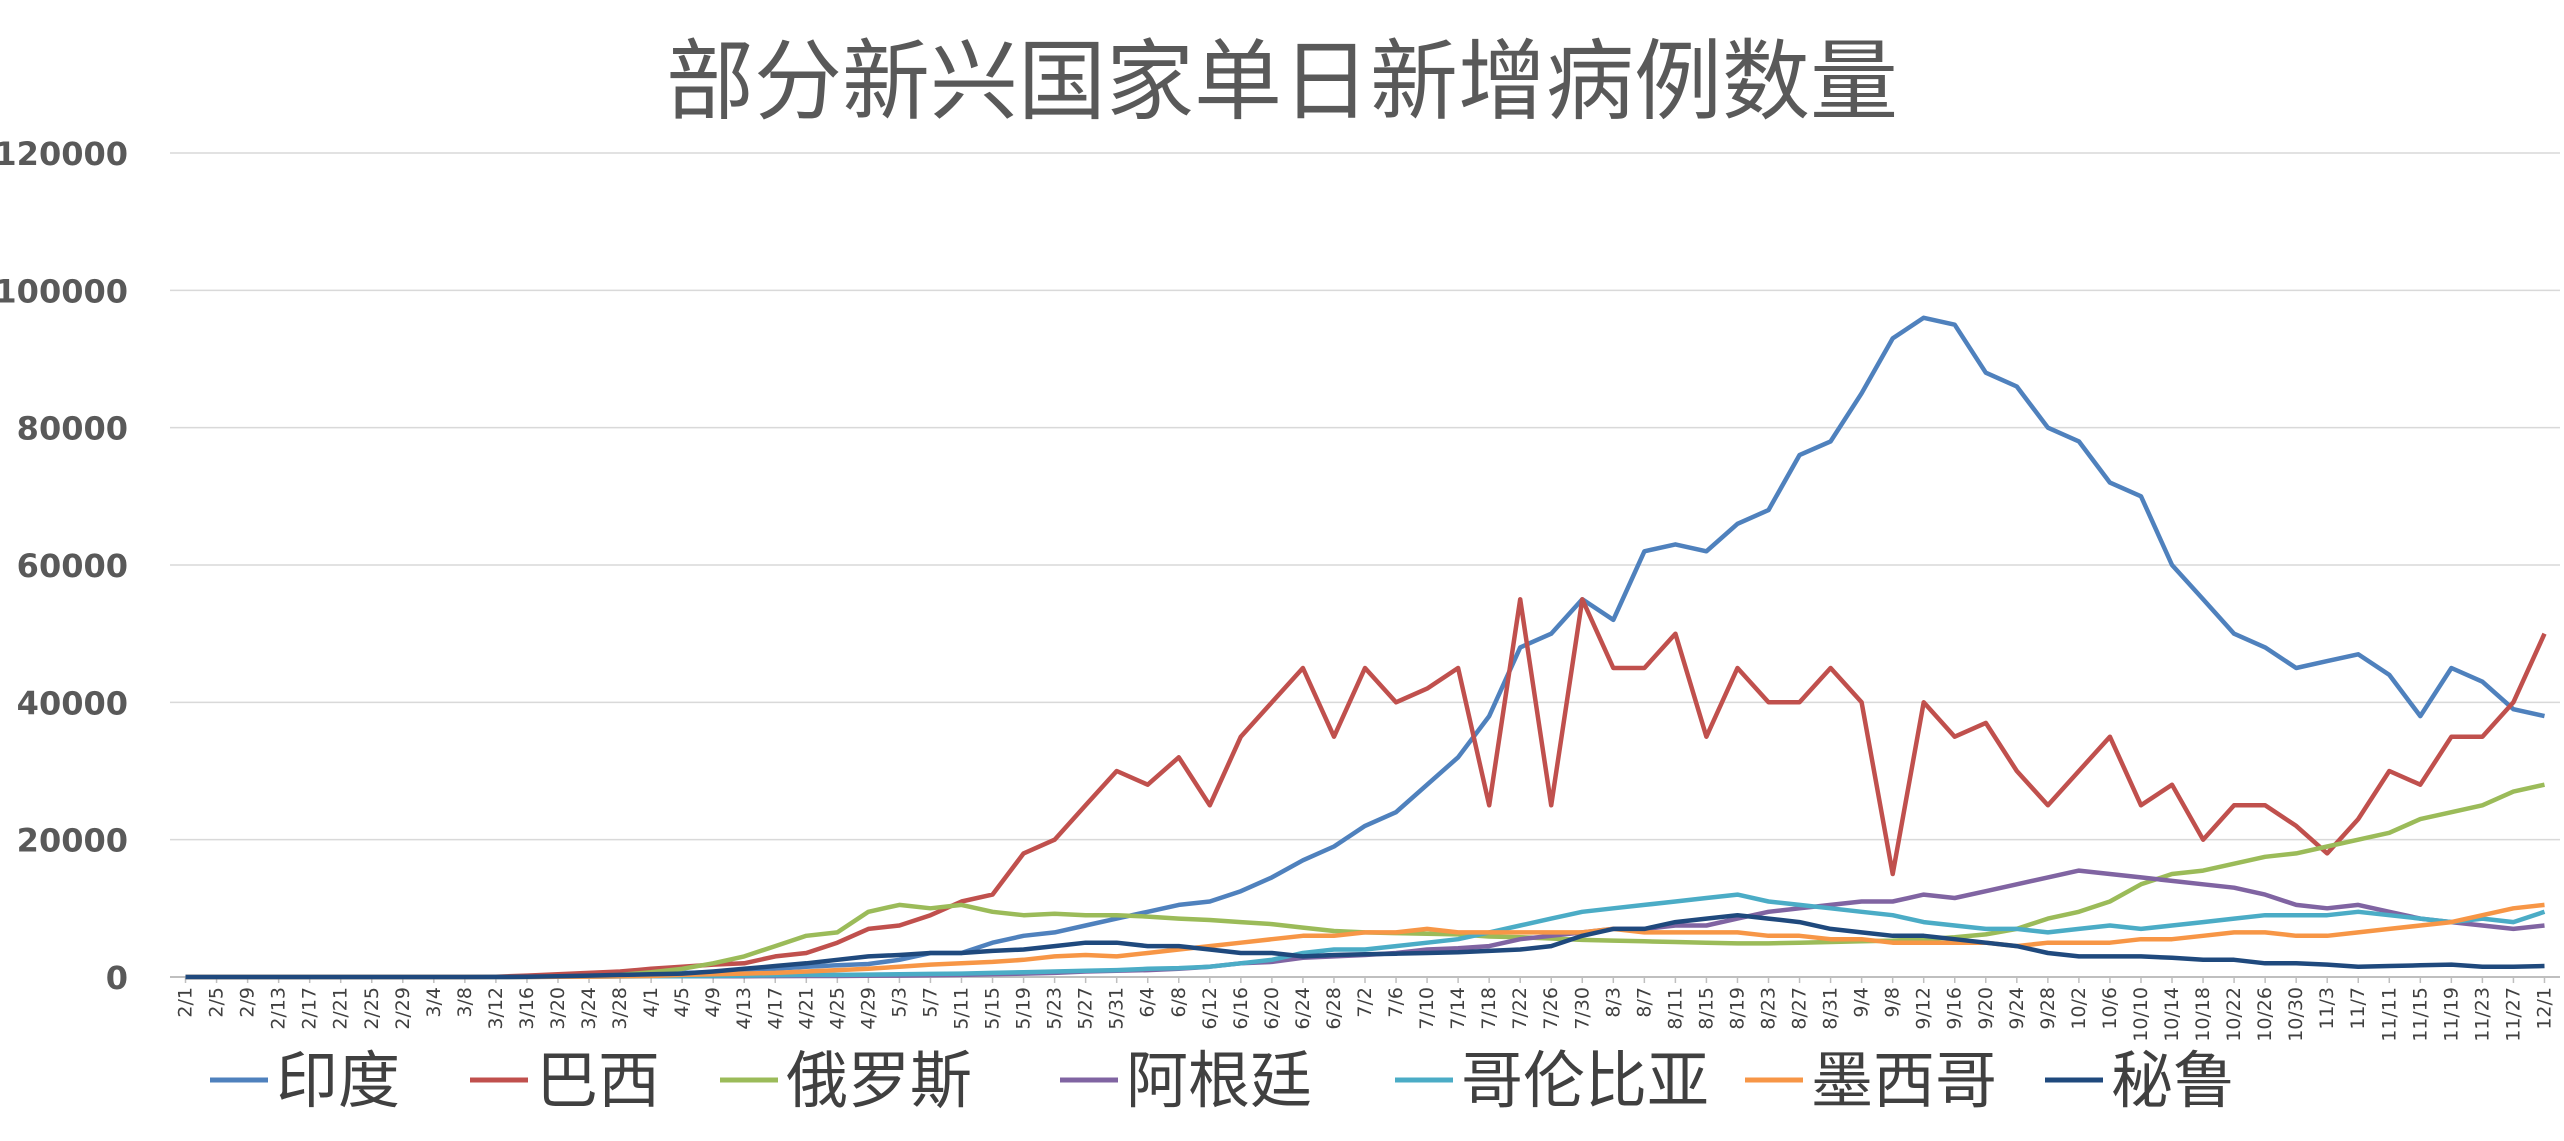 This screenshot has width=2564, height=1141. Describe the element at coordinates (2140, 1080) in the screenshot. I see `legend-item-6: 秘鲁` at that location.